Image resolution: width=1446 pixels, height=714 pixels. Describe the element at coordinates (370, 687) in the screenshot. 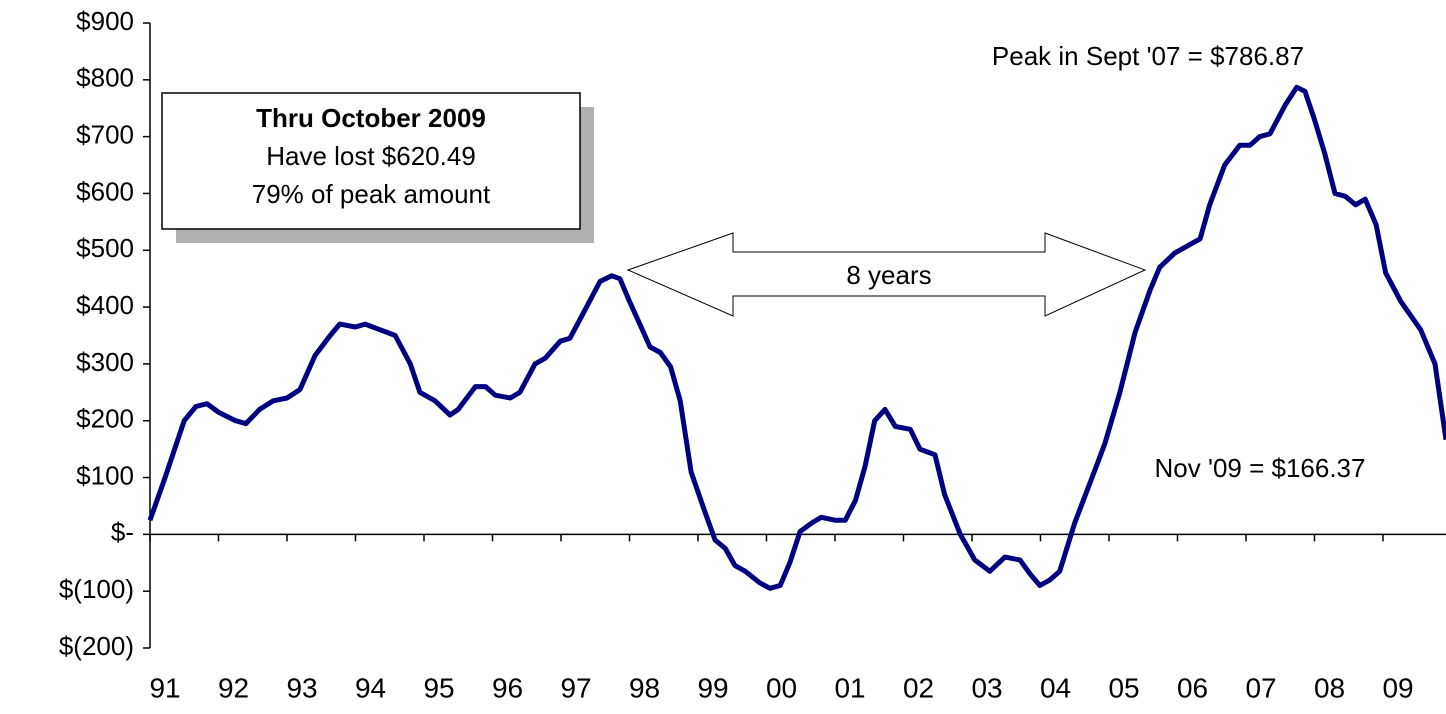

I see `x-tick-label: 94` at that location.